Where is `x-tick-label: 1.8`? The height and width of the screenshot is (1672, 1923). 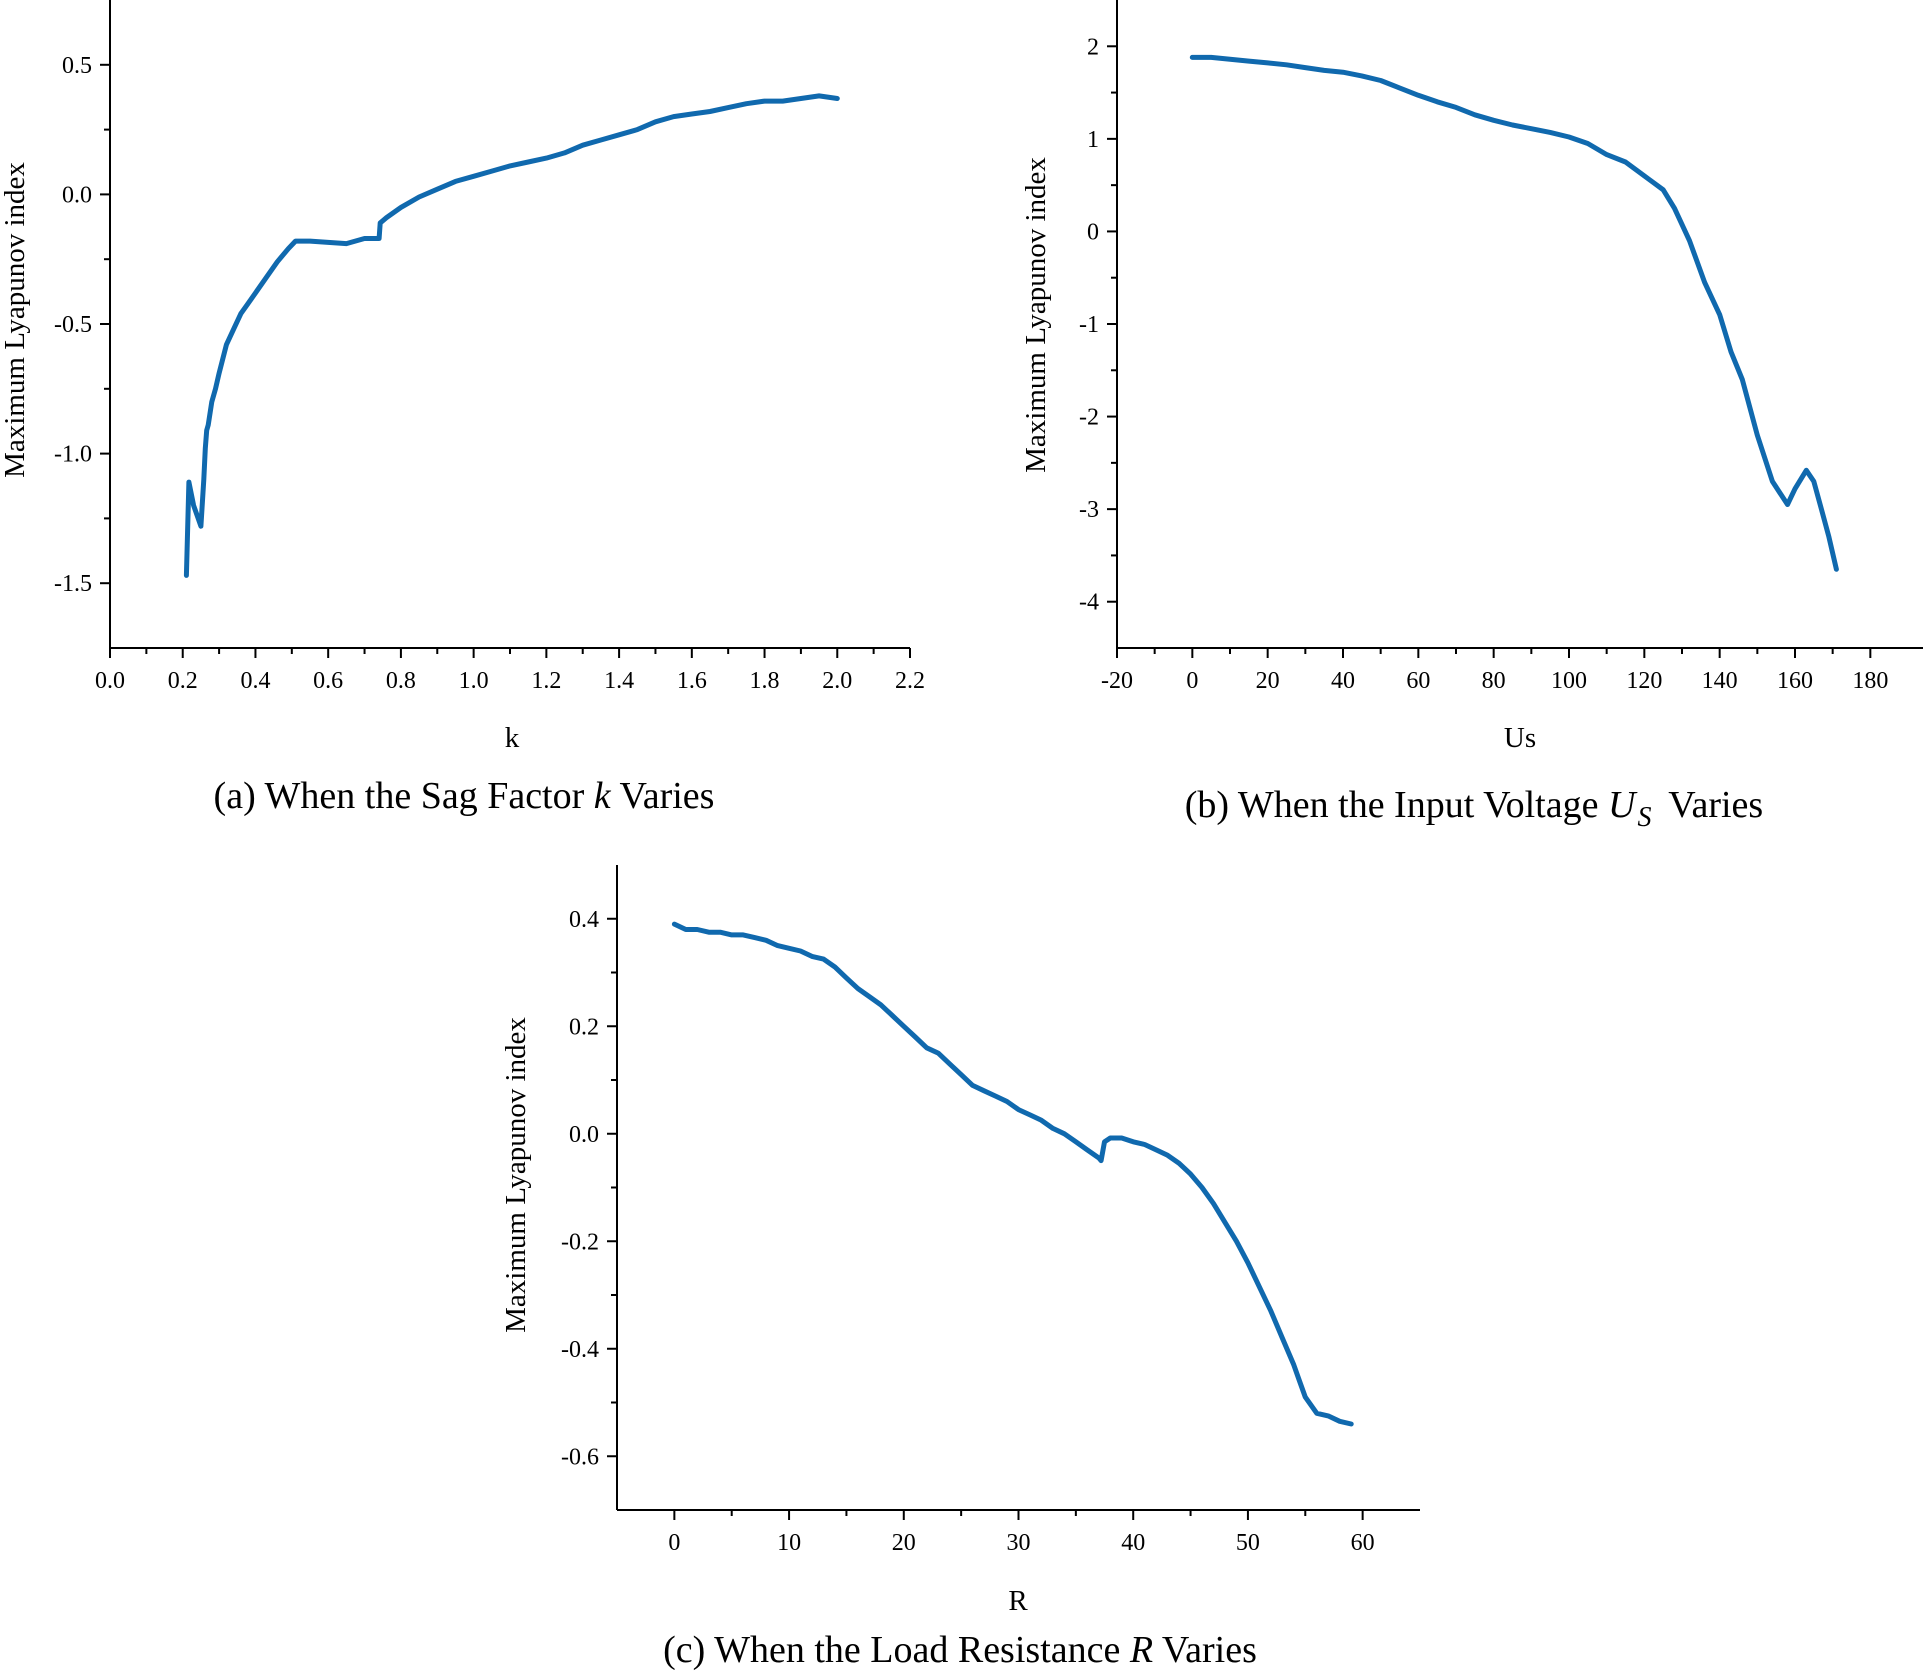
x-tick-label: 1.8 is located at coordinates (765, 681).